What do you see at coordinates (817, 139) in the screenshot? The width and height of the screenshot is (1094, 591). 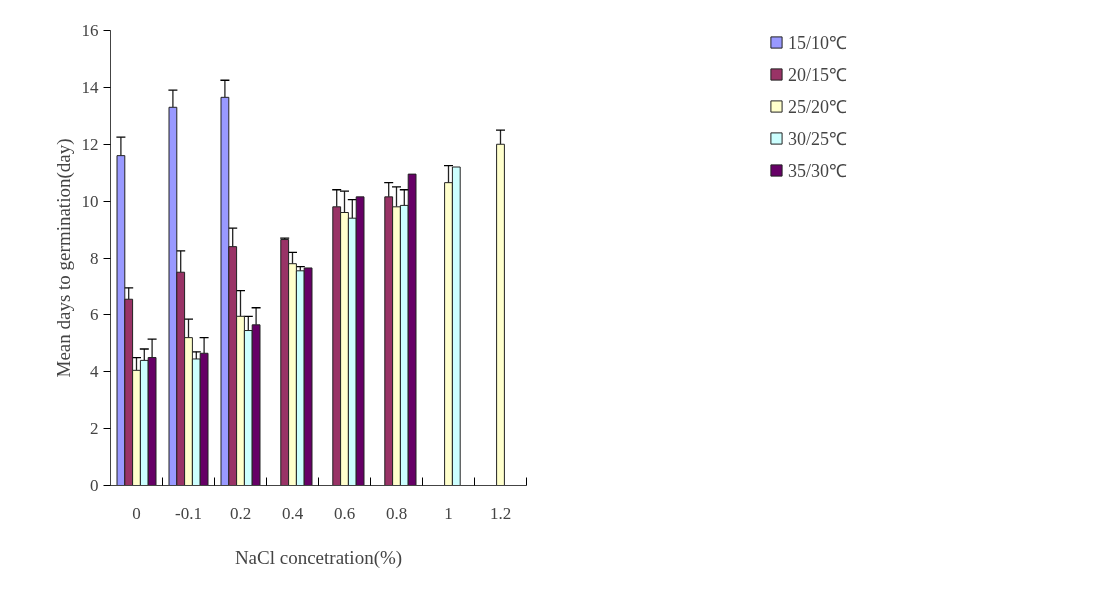 I see `legend-label: 30/25℃` at bounding box center [817, 139].